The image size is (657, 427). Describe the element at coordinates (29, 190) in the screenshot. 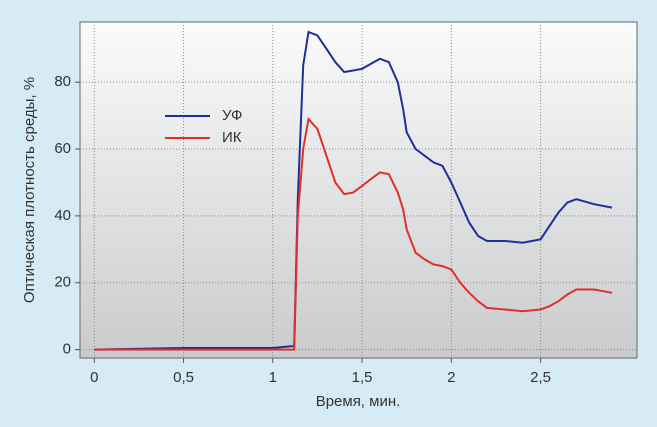

I see `y-axis-title: Оптическая плотность среды, %` at that location.